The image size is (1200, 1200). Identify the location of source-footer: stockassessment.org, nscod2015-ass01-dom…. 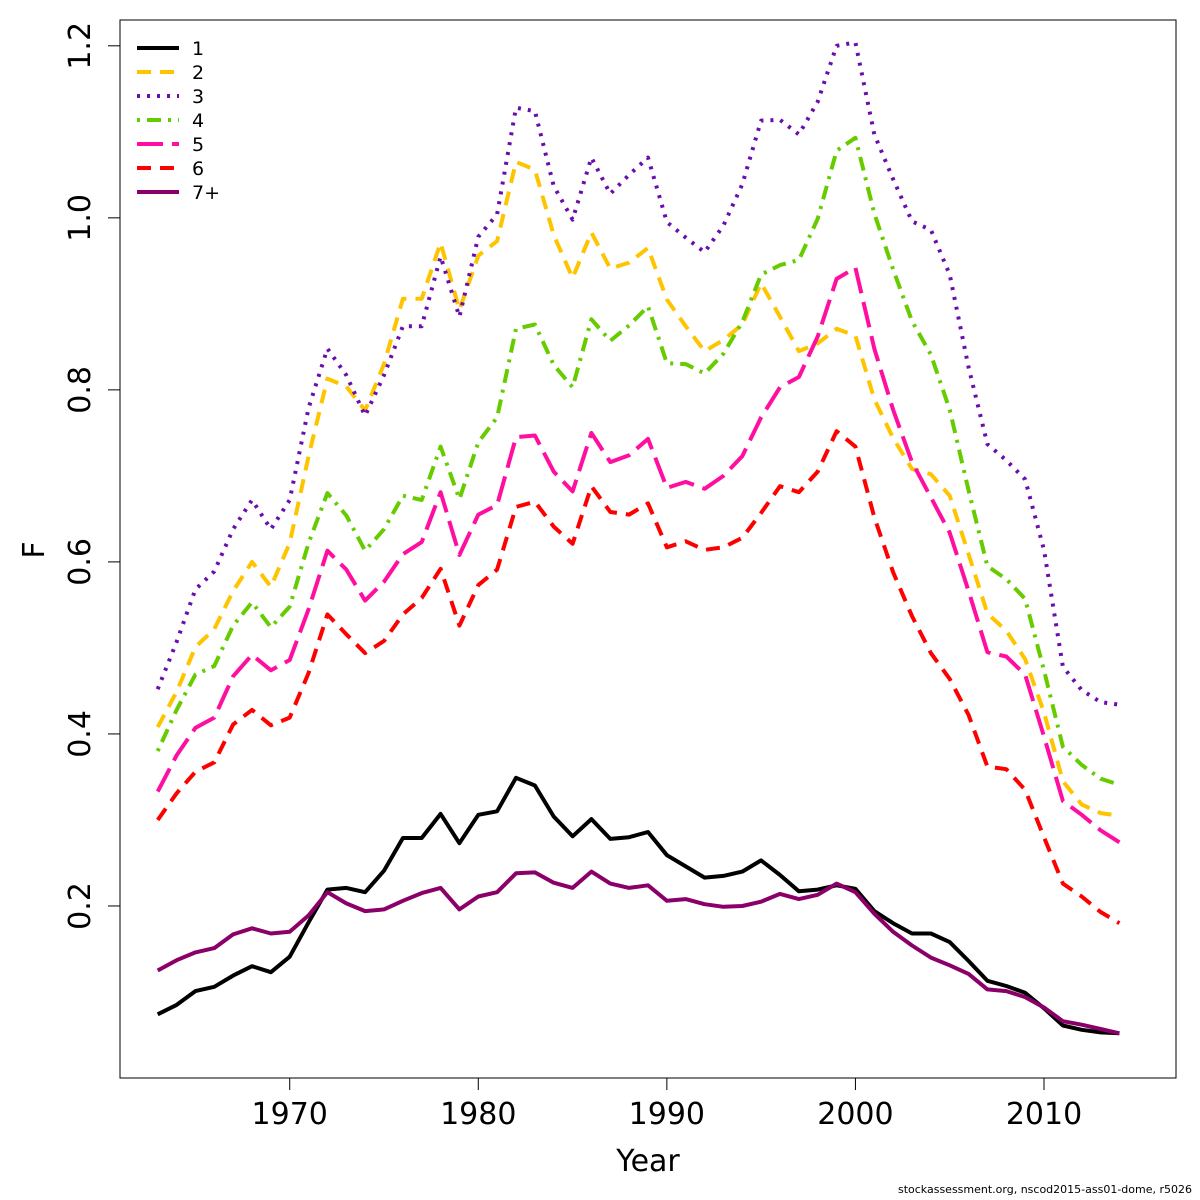
(1044, 1189).